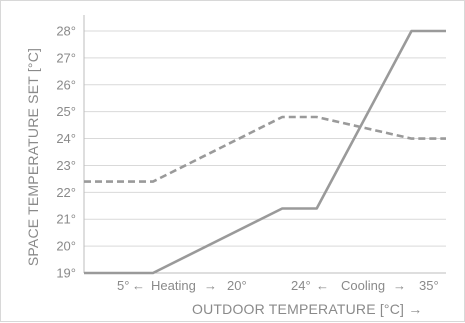 This screenshot has width=465, height=323. I want to click on y-tick-label-19: 19°, so click(66, 273).